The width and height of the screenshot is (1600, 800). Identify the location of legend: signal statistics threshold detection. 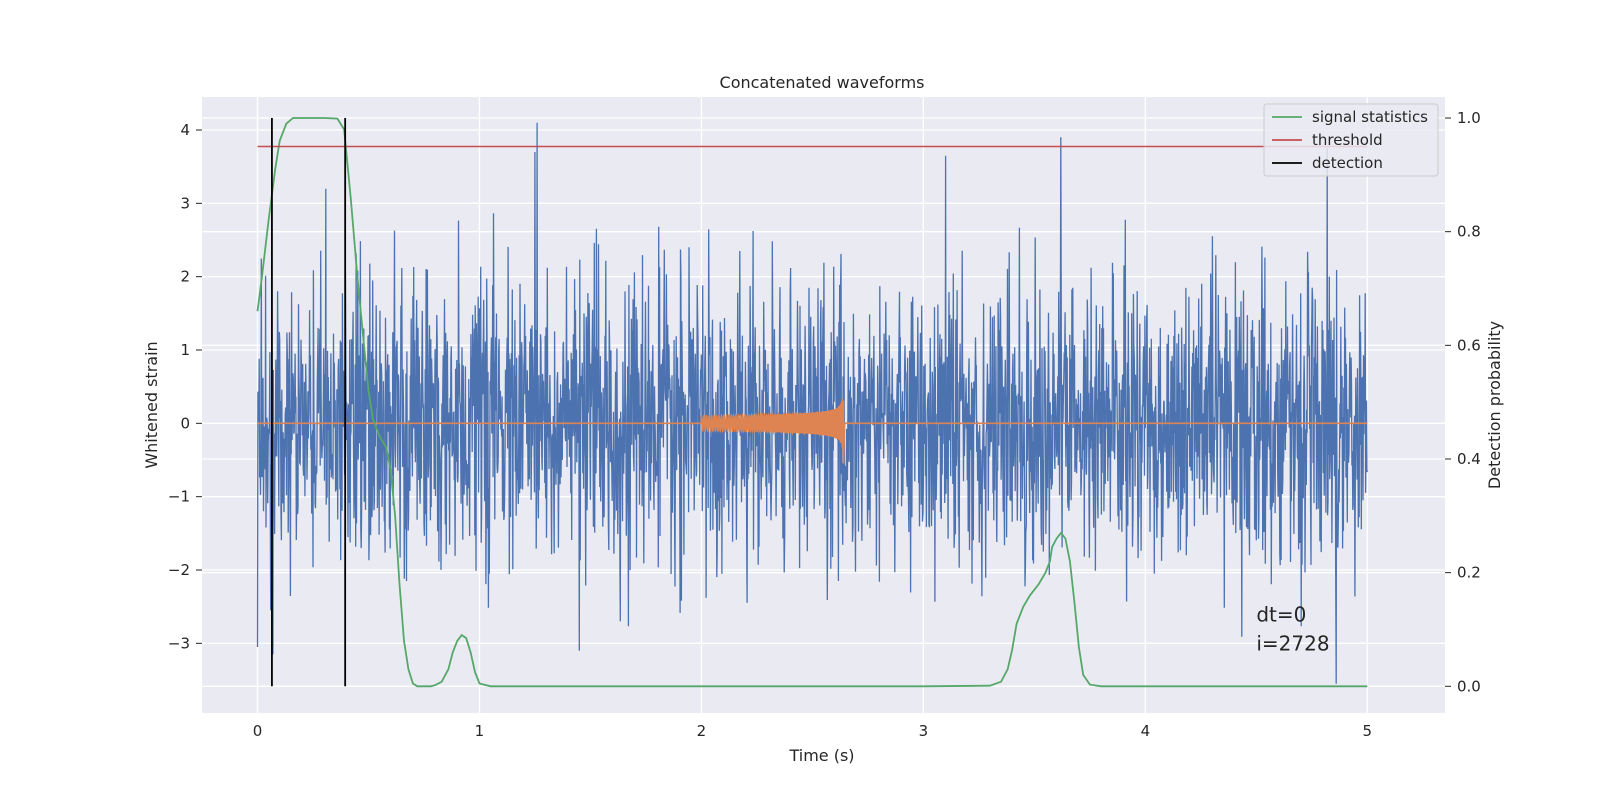
(1351, 140).